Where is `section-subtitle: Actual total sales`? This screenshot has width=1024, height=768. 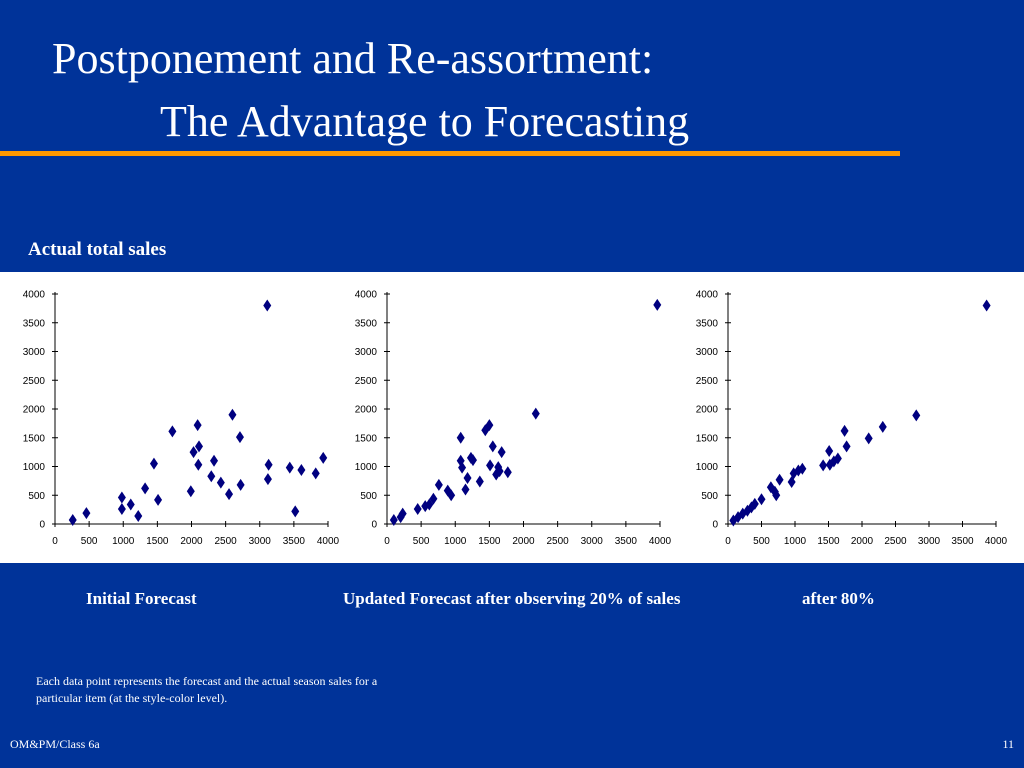
section-subtitle: Actual total sales is located at coordinates (97, 249).